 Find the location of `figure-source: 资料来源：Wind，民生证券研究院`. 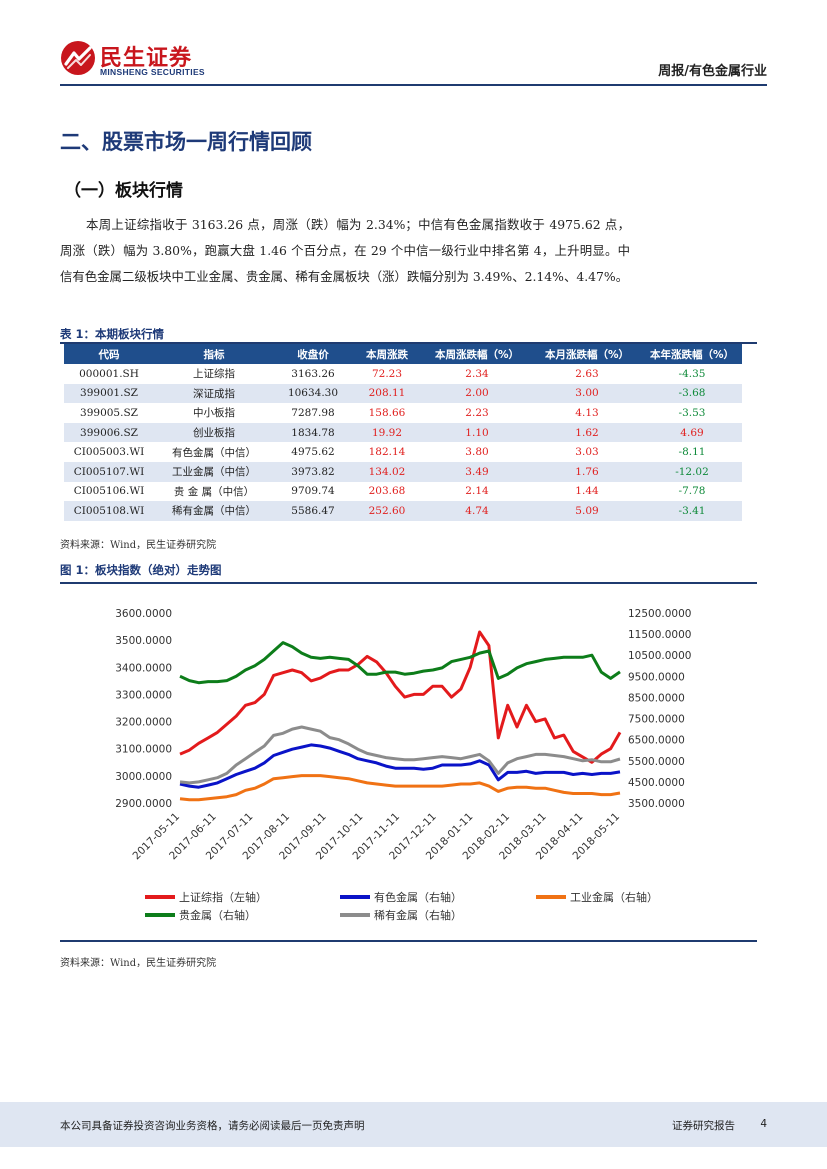

figure-source: 资料来源：Wind，民生证券研究院 is located at coordinates (138, 963).